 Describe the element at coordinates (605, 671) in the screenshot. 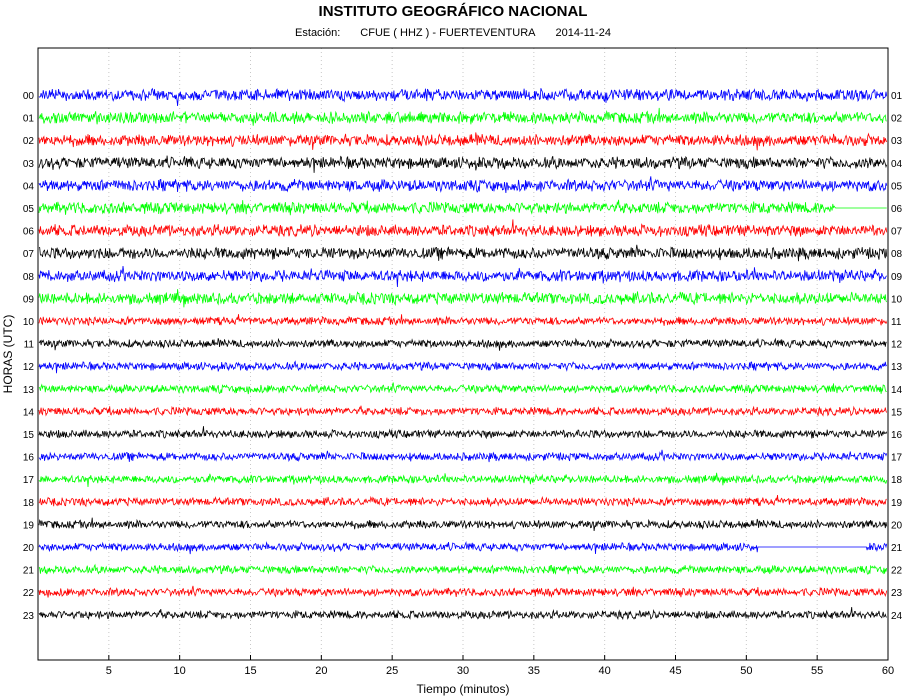

I see `x-tick-label: 40` at that location.